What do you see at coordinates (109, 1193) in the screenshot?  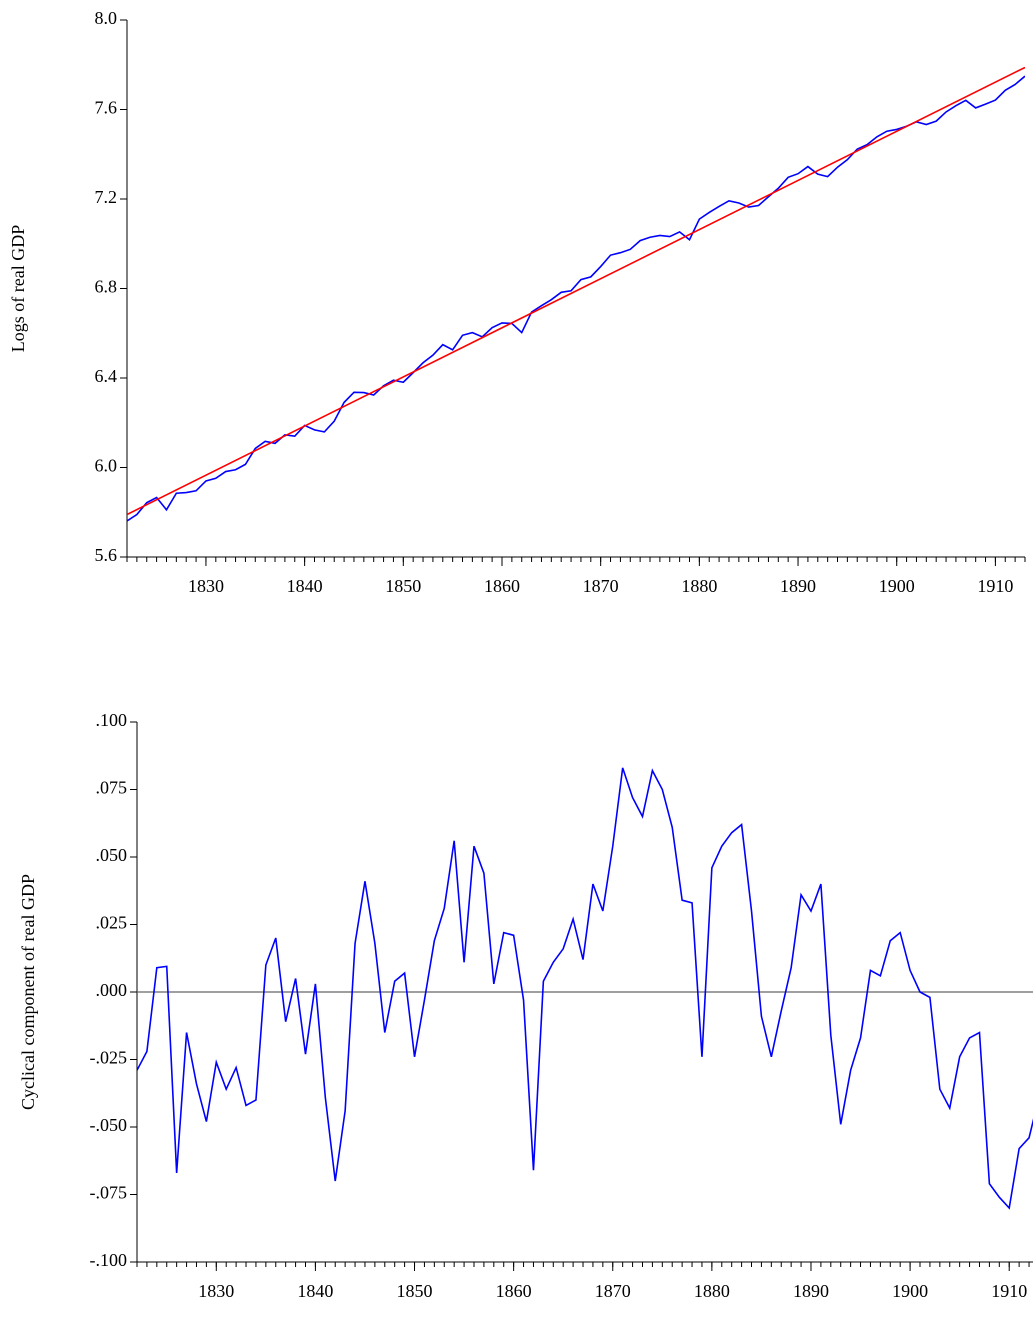 I see `y-tick-label: -.075` at bounding box center [109, 1193].